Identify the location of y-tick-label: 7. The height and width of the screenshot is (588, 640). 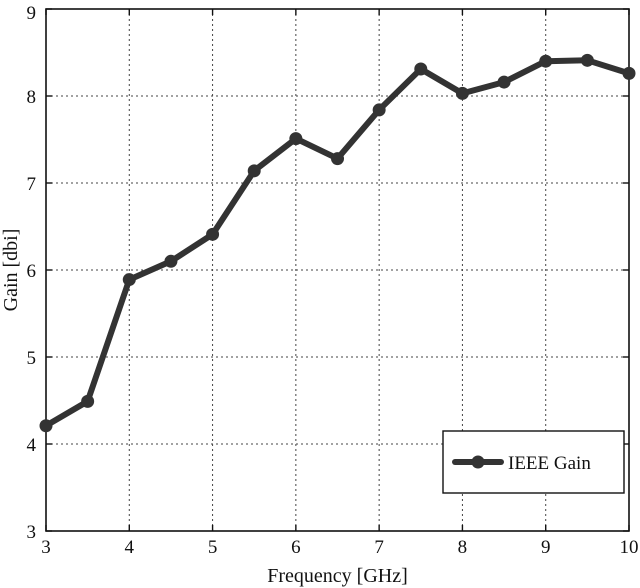
(32, 184).